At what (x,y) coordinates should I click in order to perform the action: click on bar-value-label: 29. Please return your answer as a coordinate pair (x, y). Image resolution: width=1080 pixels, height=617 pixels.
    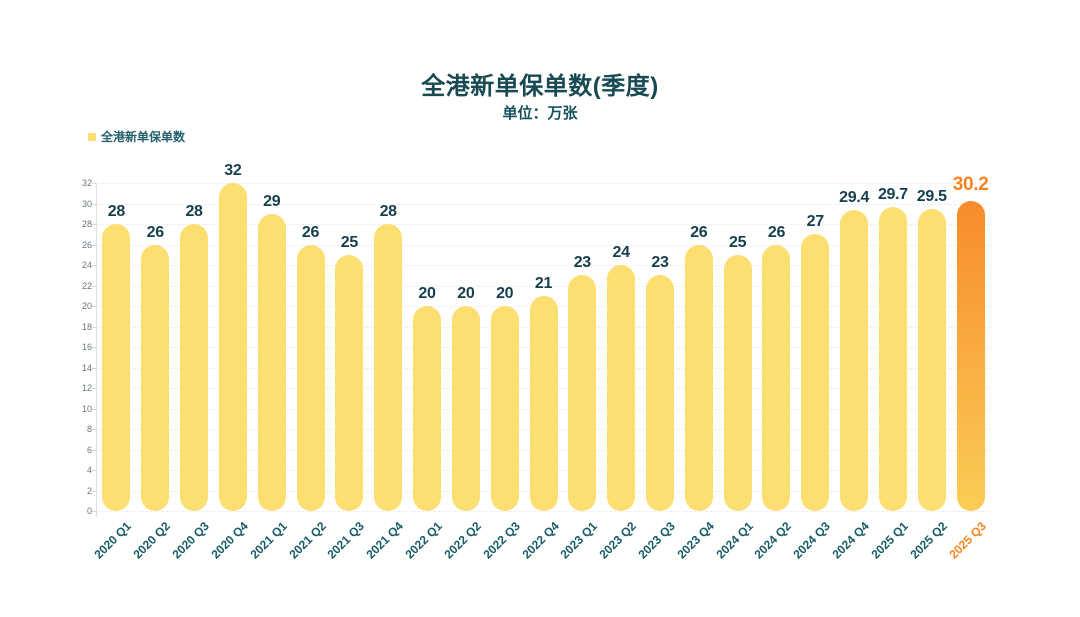
    Looking at the image, I should click on (272, 201).